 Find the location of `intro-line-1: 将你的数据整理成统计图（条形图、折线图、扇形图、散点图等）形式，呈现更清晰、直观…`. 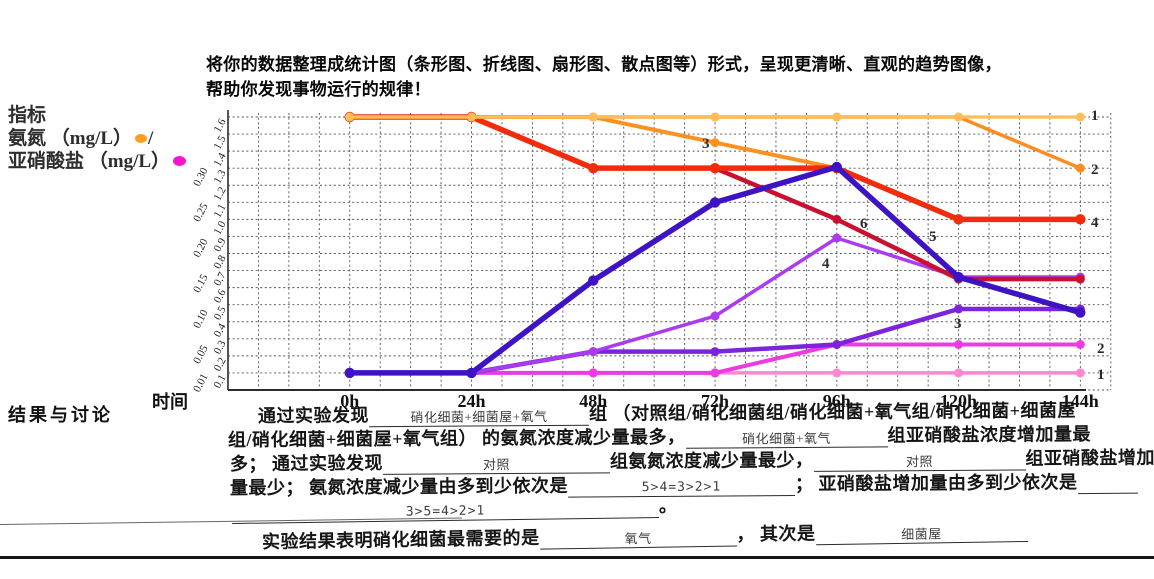

intro-line-1: 将你的数据整理成统计图（条形图、折线图、扇形图、散点图等）形式，呈现更清晰、直观… is located at coordinates (604, 64).